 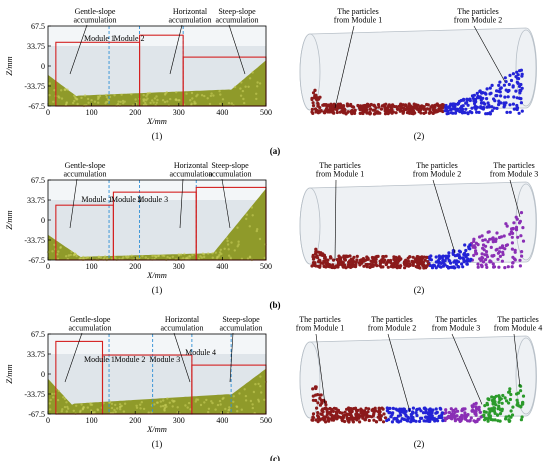 I want to click on module-label-4: Module 4, so click(x=200, y=352).